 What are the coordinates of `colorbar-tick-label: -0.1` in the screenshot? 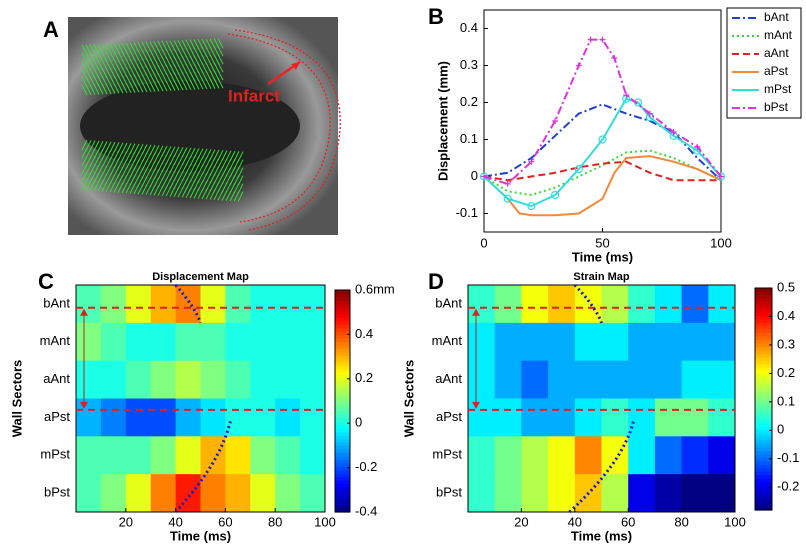 It's located at (788, 457).